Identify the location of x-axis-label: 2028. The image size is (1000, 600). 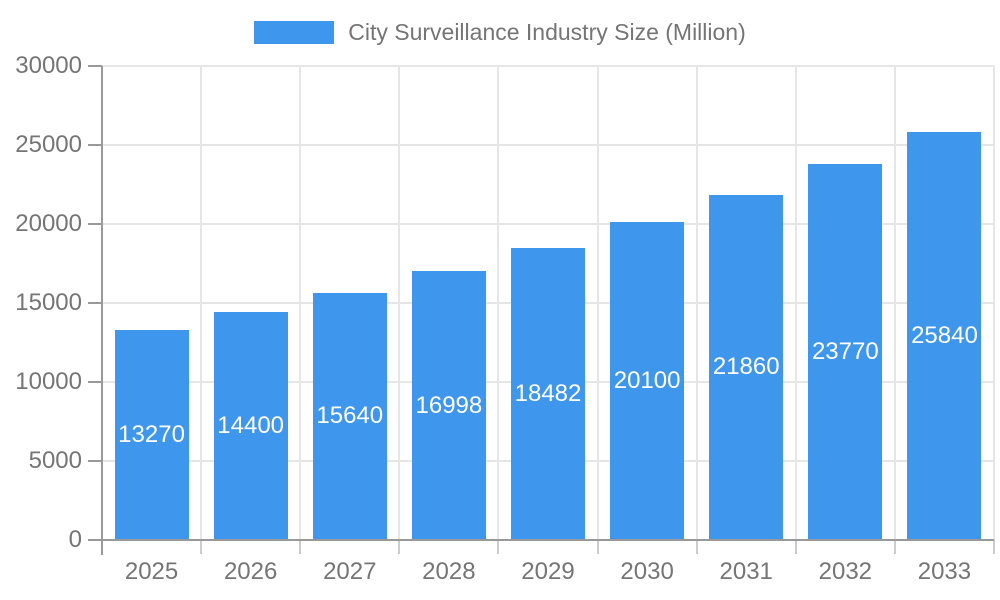
(449, 571).